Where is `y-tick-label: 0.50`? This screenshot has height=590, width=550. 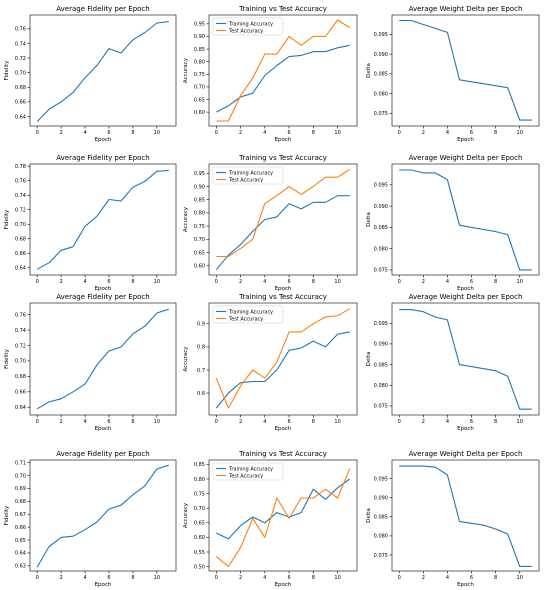
y-tick-label: 0.50 is located at coordinates (199, 567).